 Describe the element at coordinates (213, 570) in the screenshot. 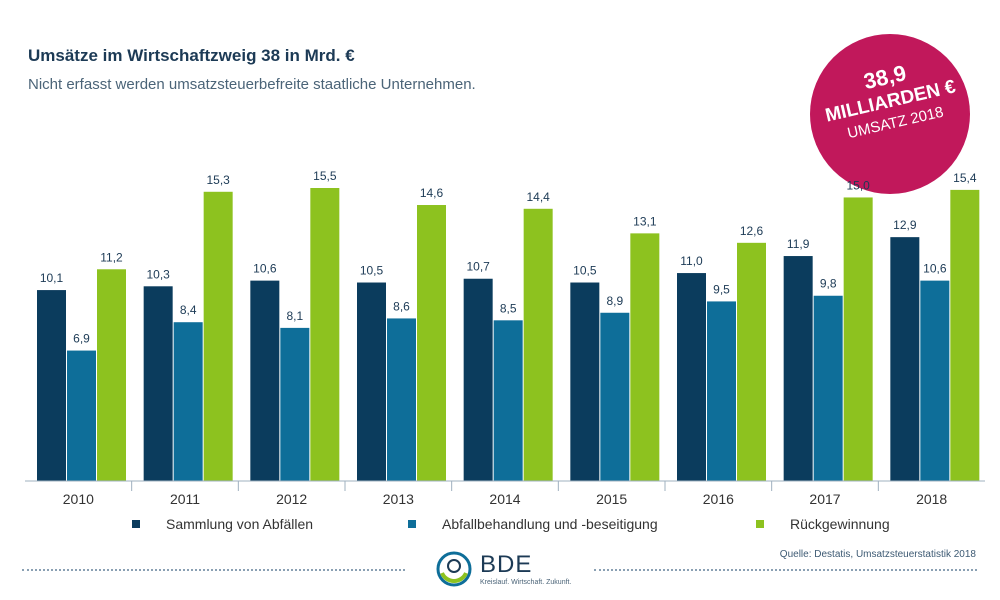

I see `divider-left` at that location.